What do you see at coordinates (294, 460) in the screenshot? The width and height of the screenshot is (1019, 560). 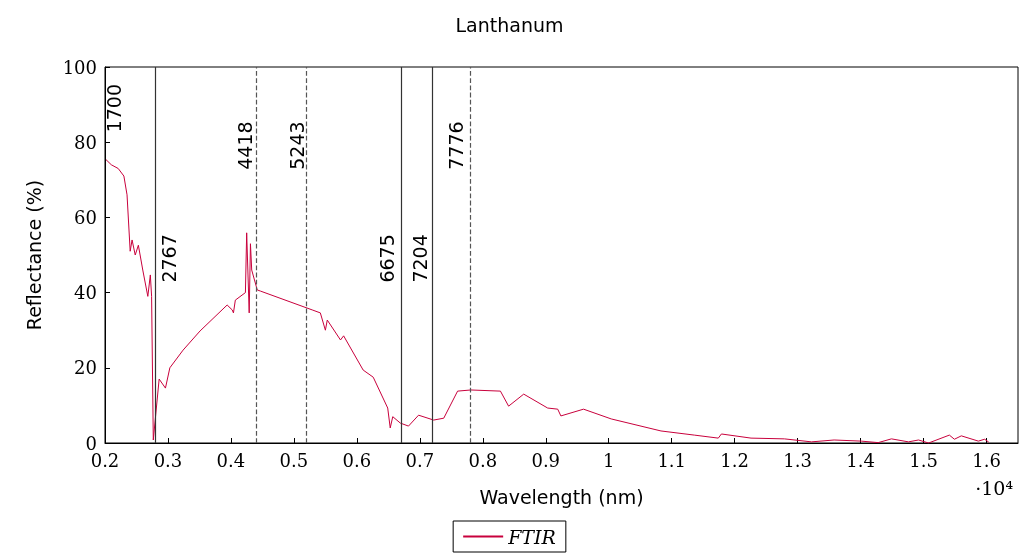 I see `x-tick-label: 0.5` at bounding box center [294, 460].